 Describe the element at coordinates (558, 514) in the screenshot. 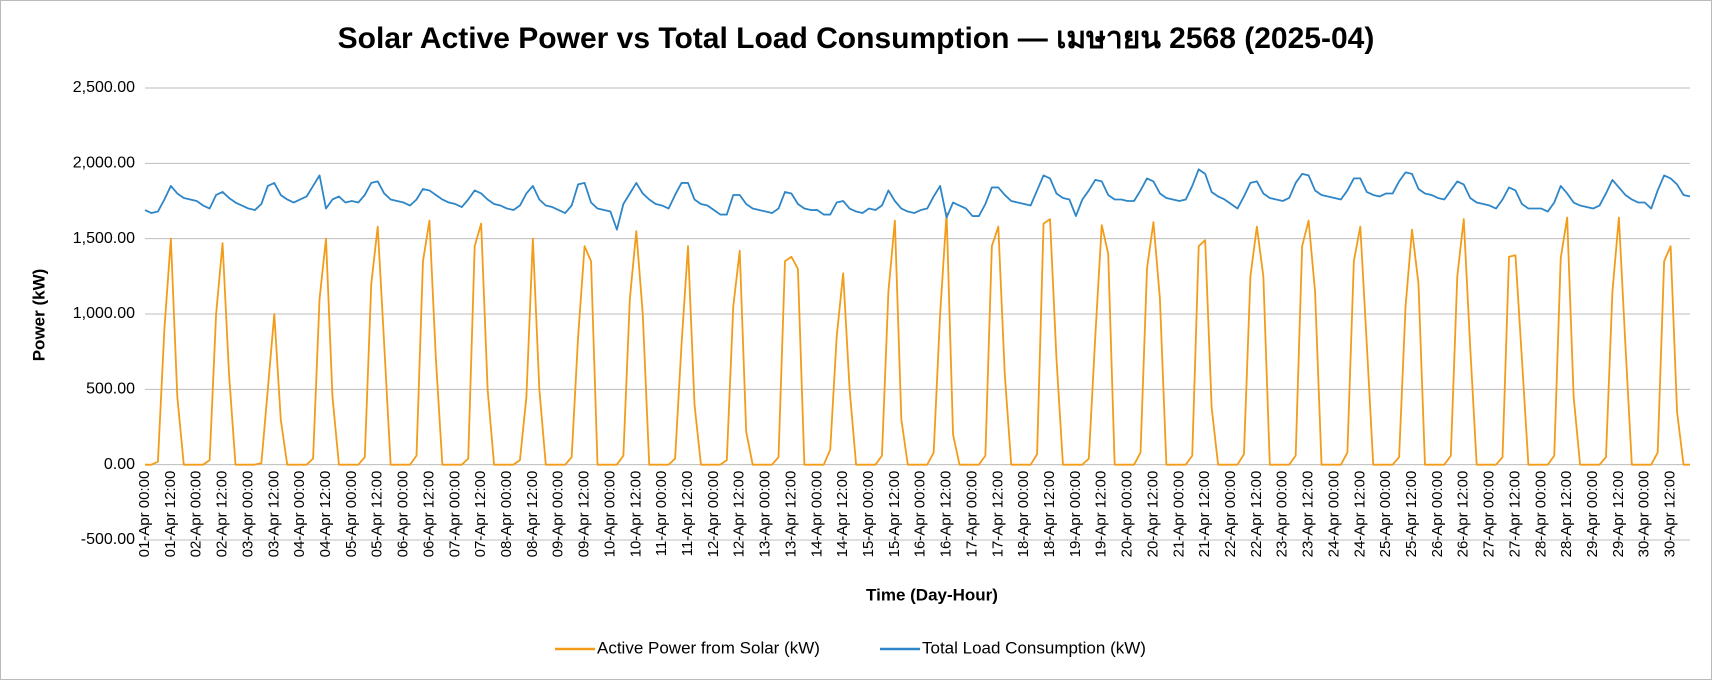

I see `x-tick-label: 09-Apr 00:00` at that location.